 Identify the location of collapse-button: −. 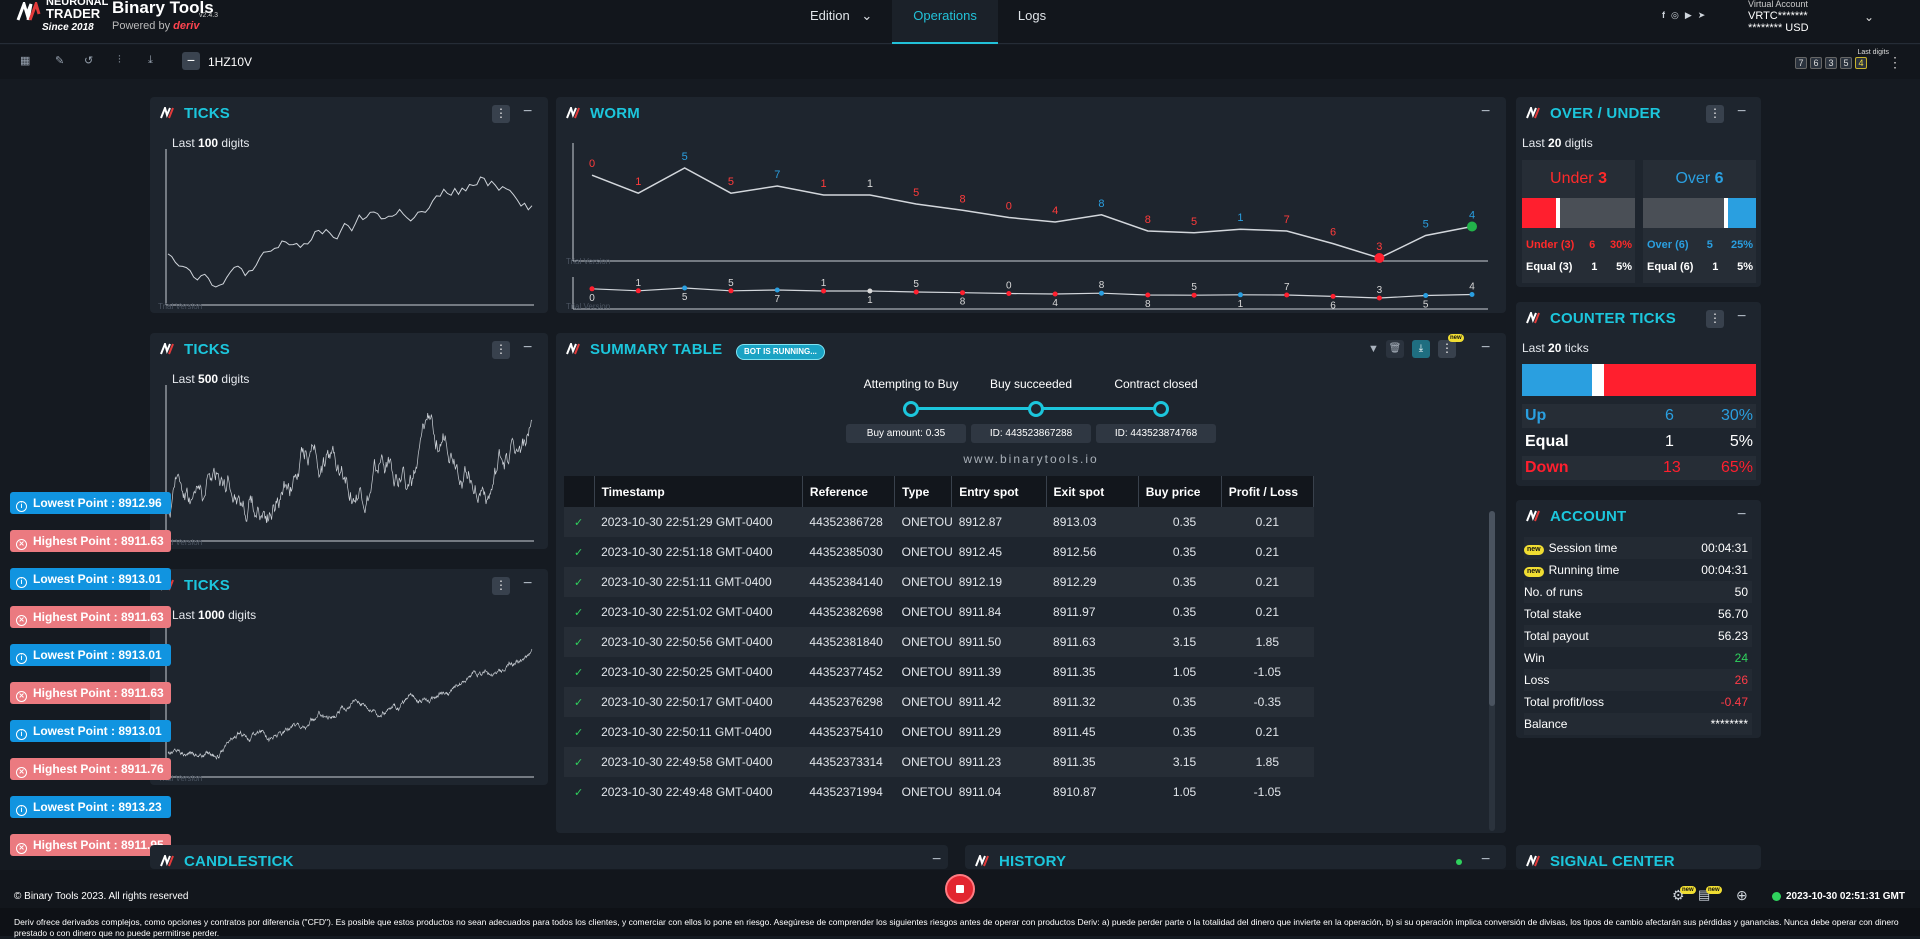
(191, 61).